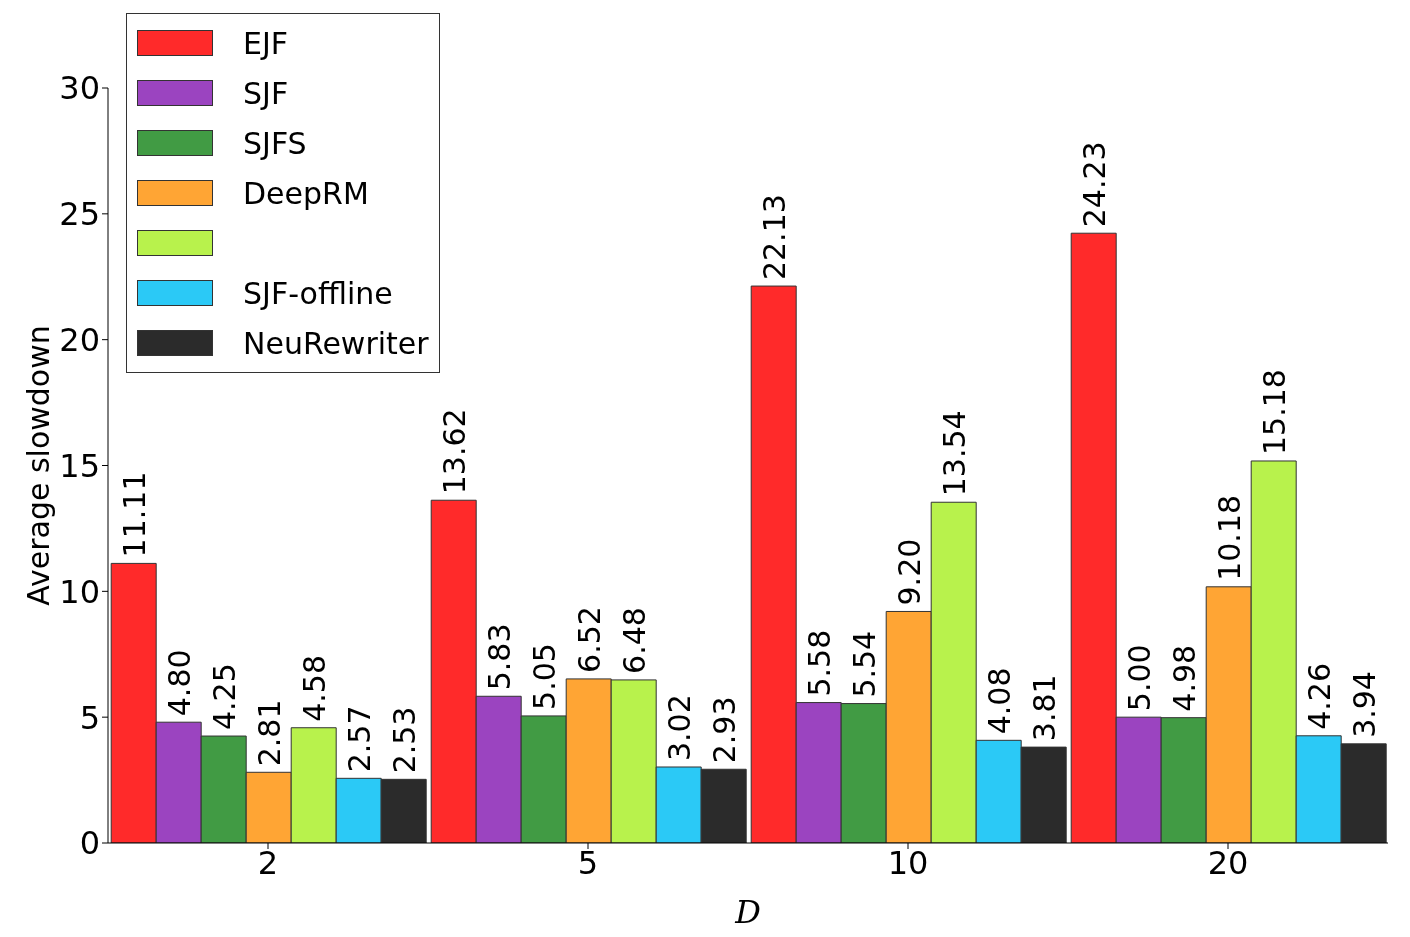 The image size is (1410, 937). What do you see at coordinates (404, 740) in the screenshot?
I see `data-label: 2.53` at bounding box center [404, 740].